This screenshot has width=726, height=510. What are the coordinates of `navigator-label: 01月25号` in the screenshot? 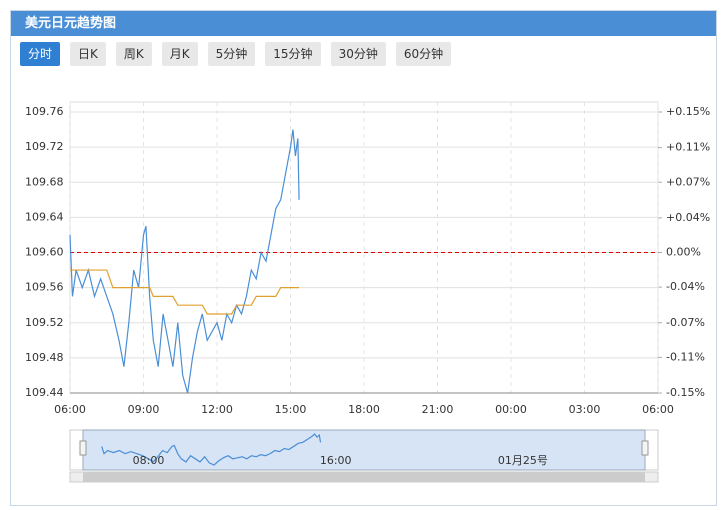 It's located at (523, 460).